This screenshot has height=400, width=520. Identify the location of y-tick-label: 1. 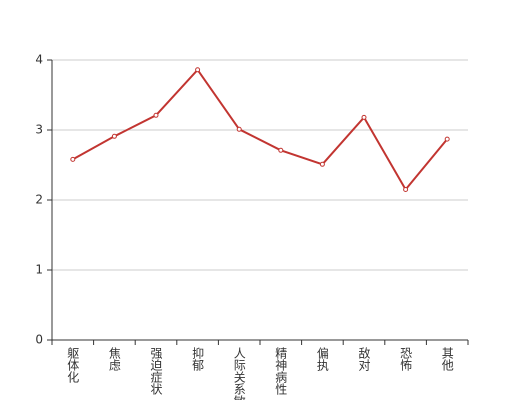
(39, 270).